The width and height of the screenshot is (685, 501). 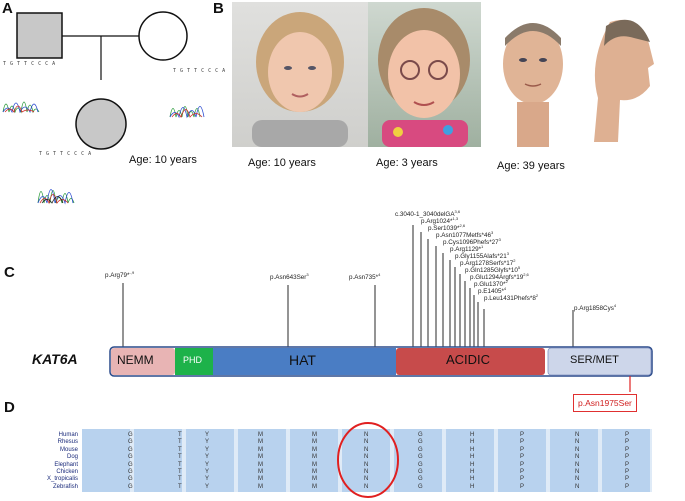 I want to click on panel-letter-a: A, so click(x=7, y=8).